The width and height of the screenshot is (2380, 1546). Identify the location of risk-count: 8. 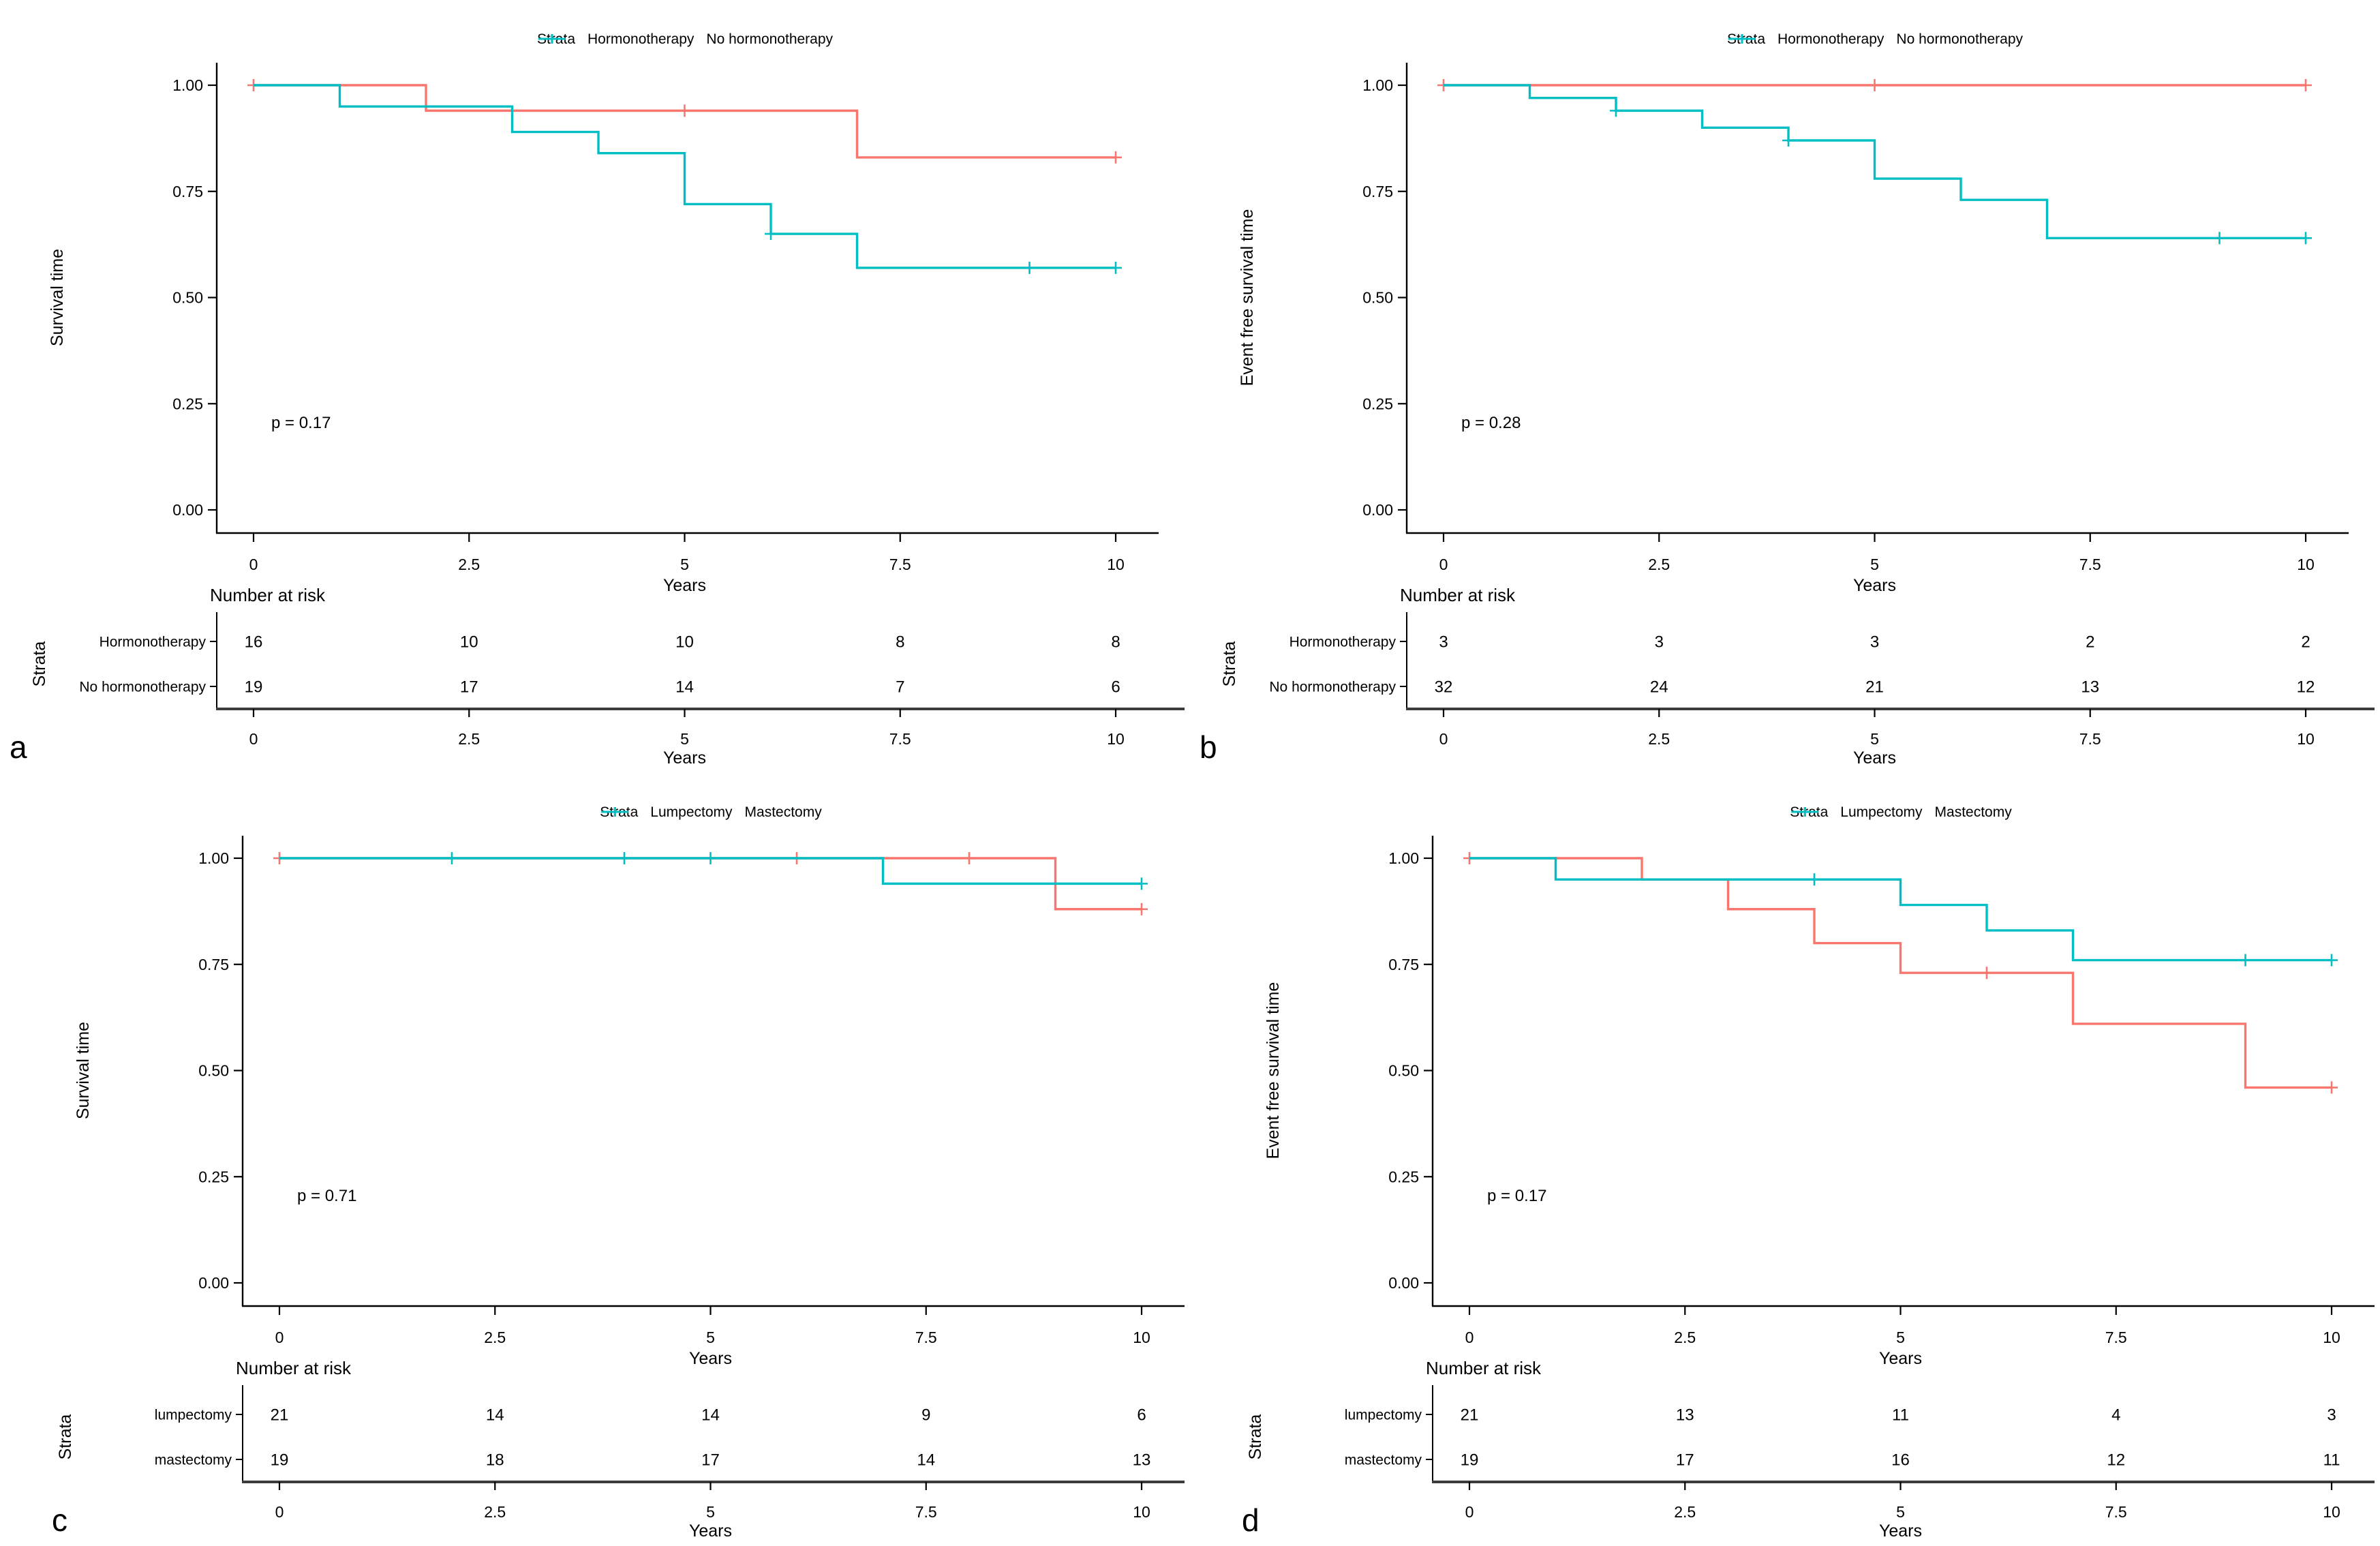
(1115, 642).